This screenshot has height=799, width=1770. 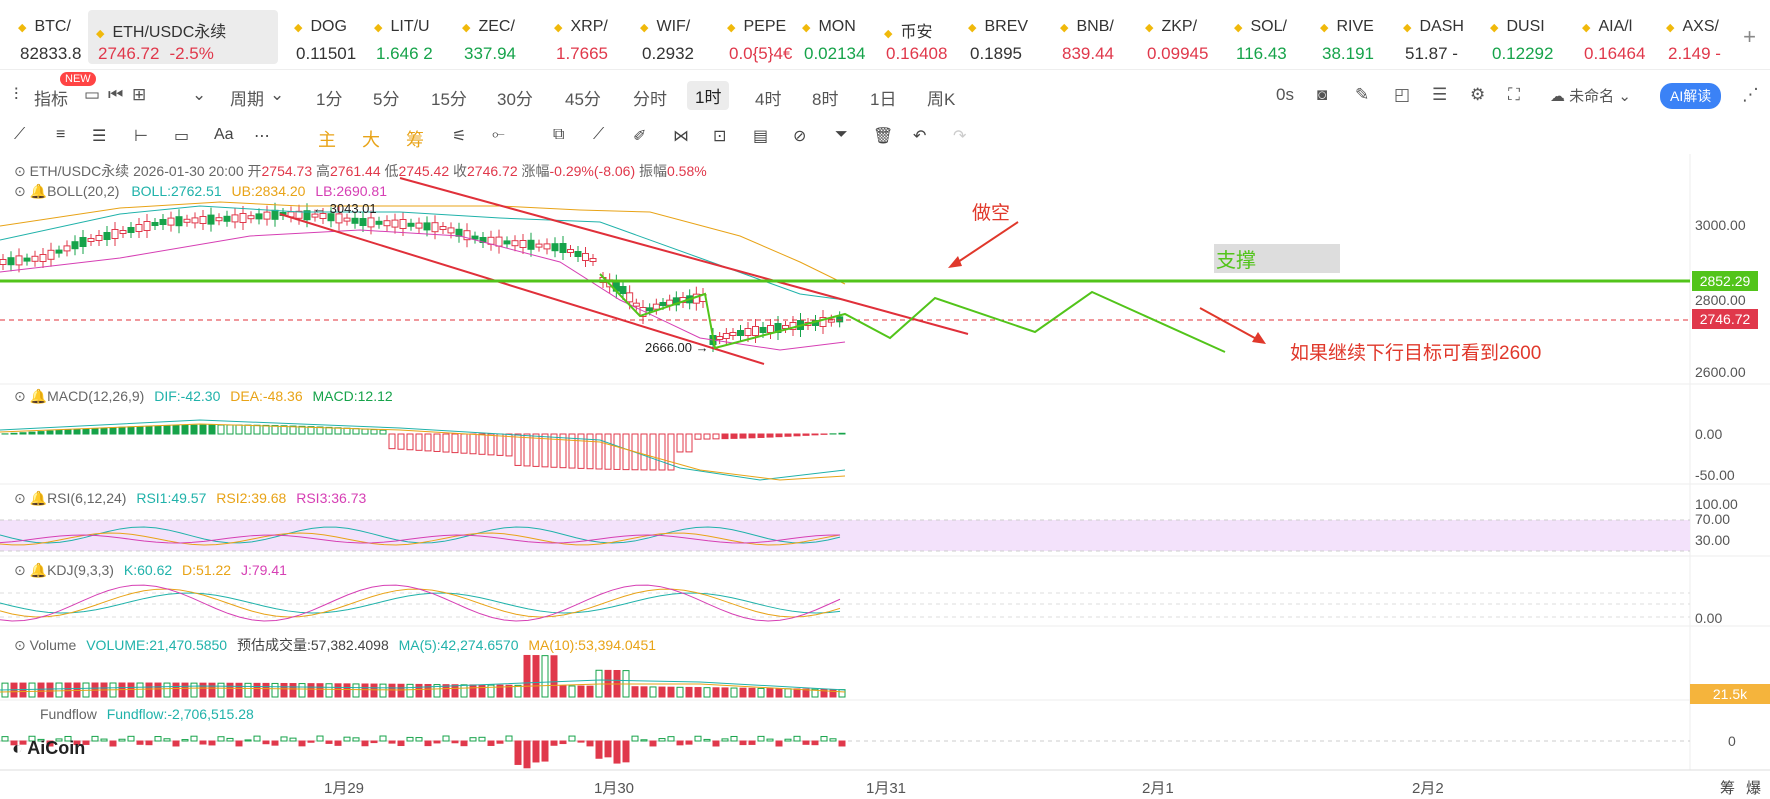 What do you see at coordinates (920, 136) in the screenshot?
I see `undo-icon: ↶` at bounding box center [920, 136].